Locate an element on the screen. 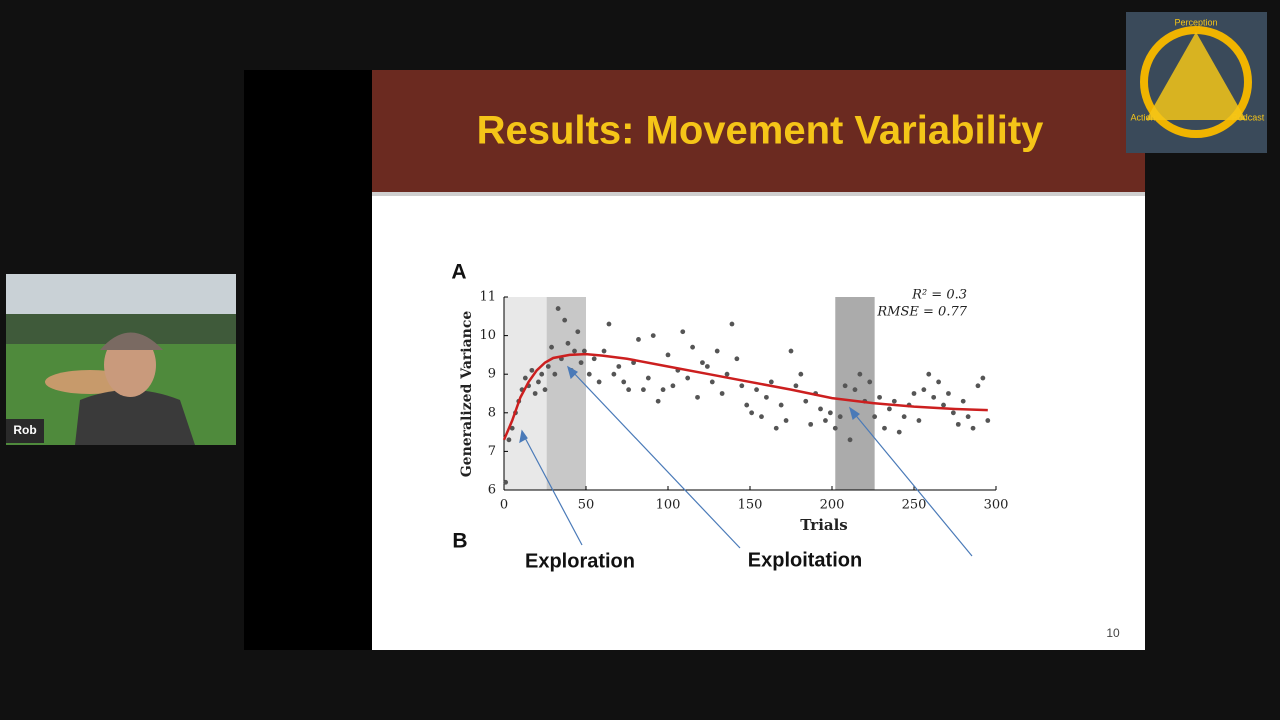 The image size is (1280, 720). logo-right: Podcast is located at coordinates (1248, 117).